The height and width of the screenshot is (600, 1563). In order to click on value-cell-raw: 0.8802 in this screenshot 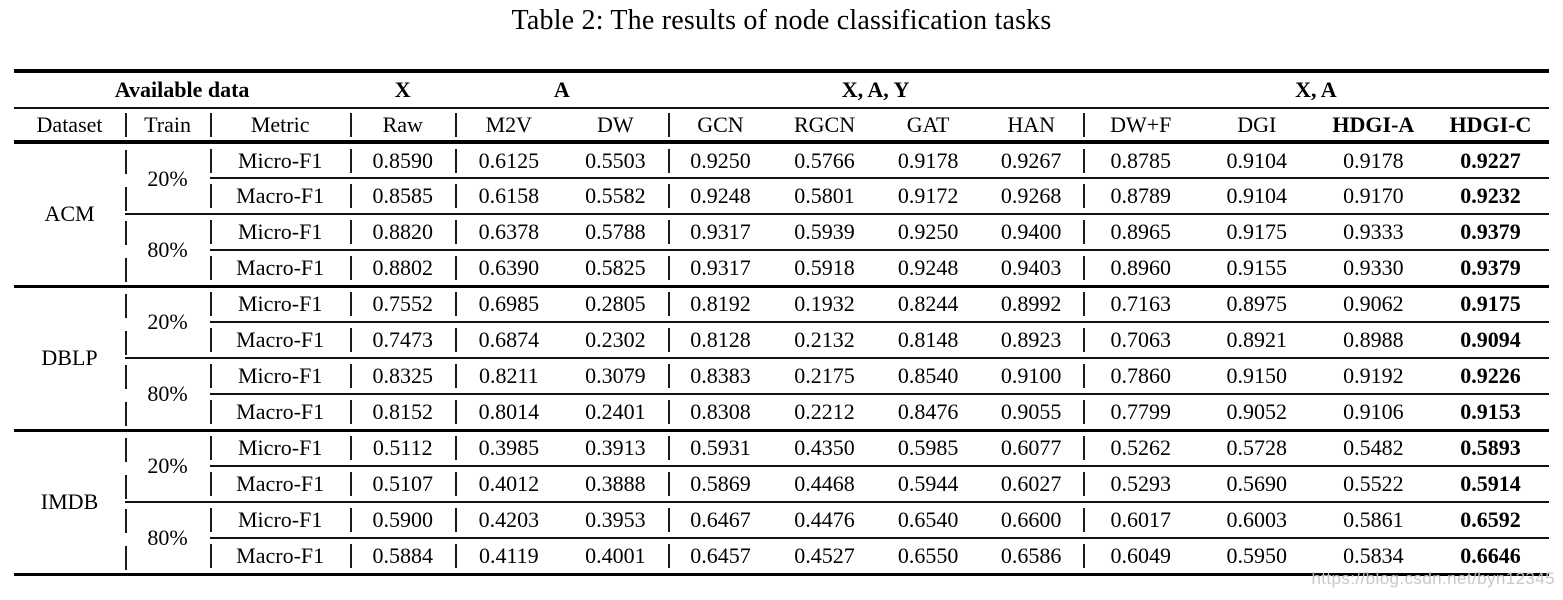, I will do `click(403, 269)`.